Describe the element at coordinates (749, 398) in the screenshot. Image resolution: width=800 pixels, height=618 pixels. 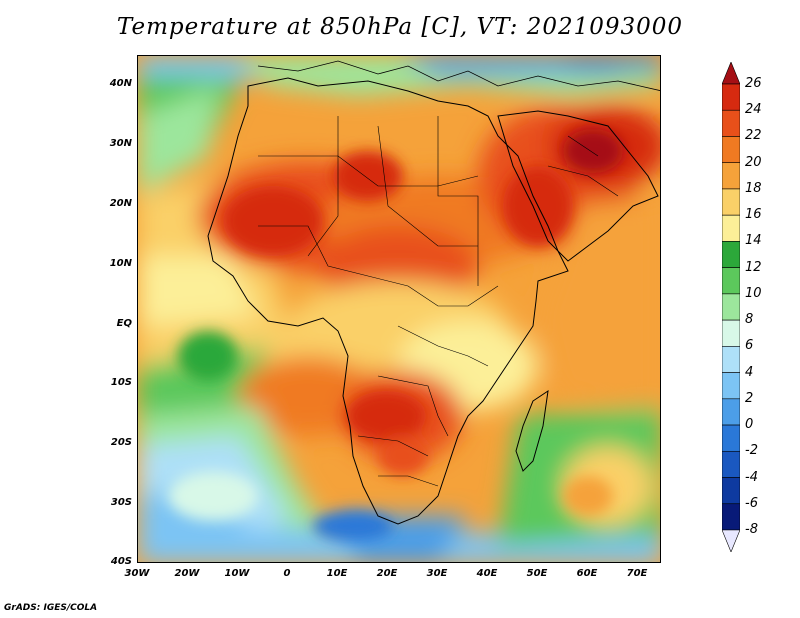
I see `colorbar-label: 2` at that location.